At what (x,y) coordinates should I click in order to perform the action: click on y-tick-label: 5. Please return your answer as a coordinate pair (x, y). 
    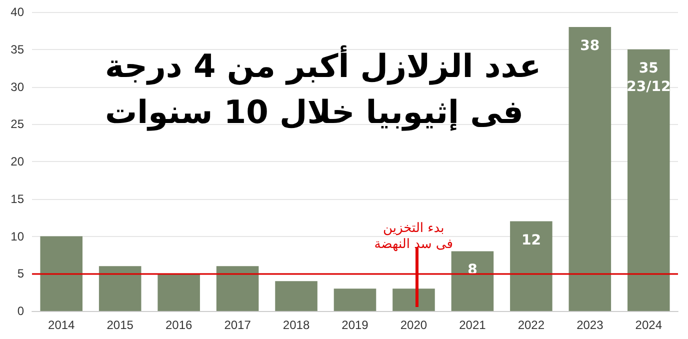
    Looking at the image, I should click on (20, 273).